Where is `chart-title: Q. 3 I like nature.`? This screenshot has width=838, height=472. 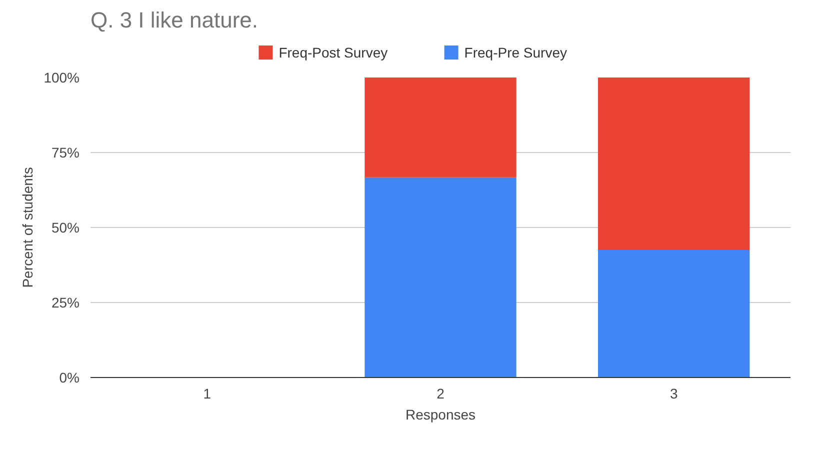
chart-title: Q. 3 I like nature. is located at coordinates (174, 20).